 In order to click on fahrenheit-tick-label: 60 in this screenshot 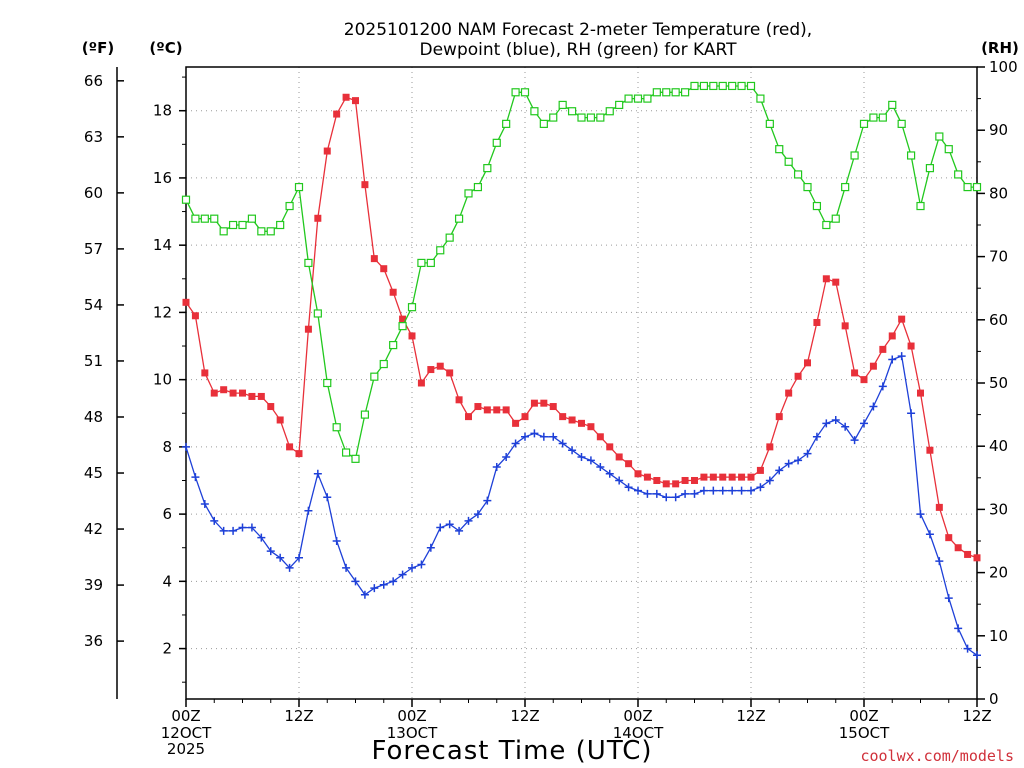, I will do `click(93, 193)`.